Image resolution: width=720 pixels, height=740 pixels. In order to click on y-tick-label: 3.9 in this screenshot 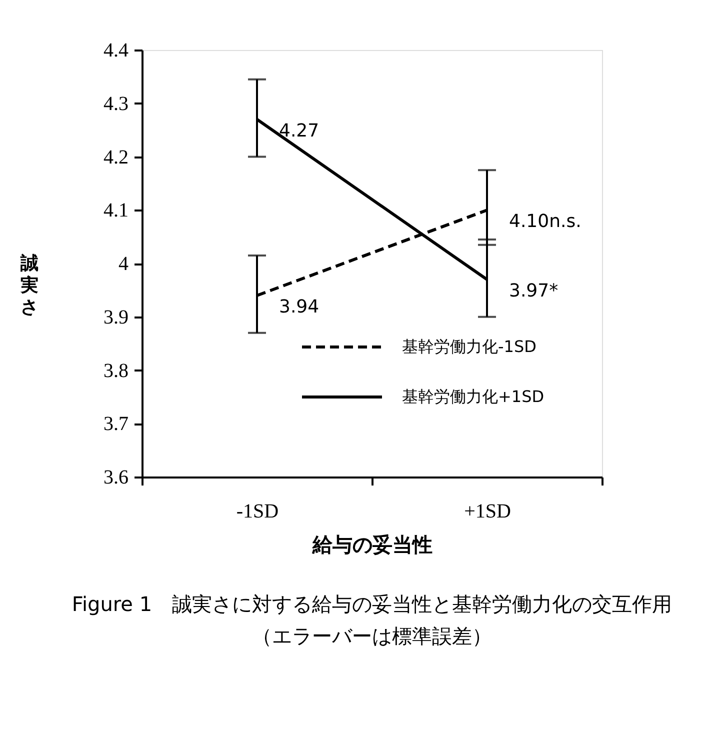, I will do `click(116, 317)`.